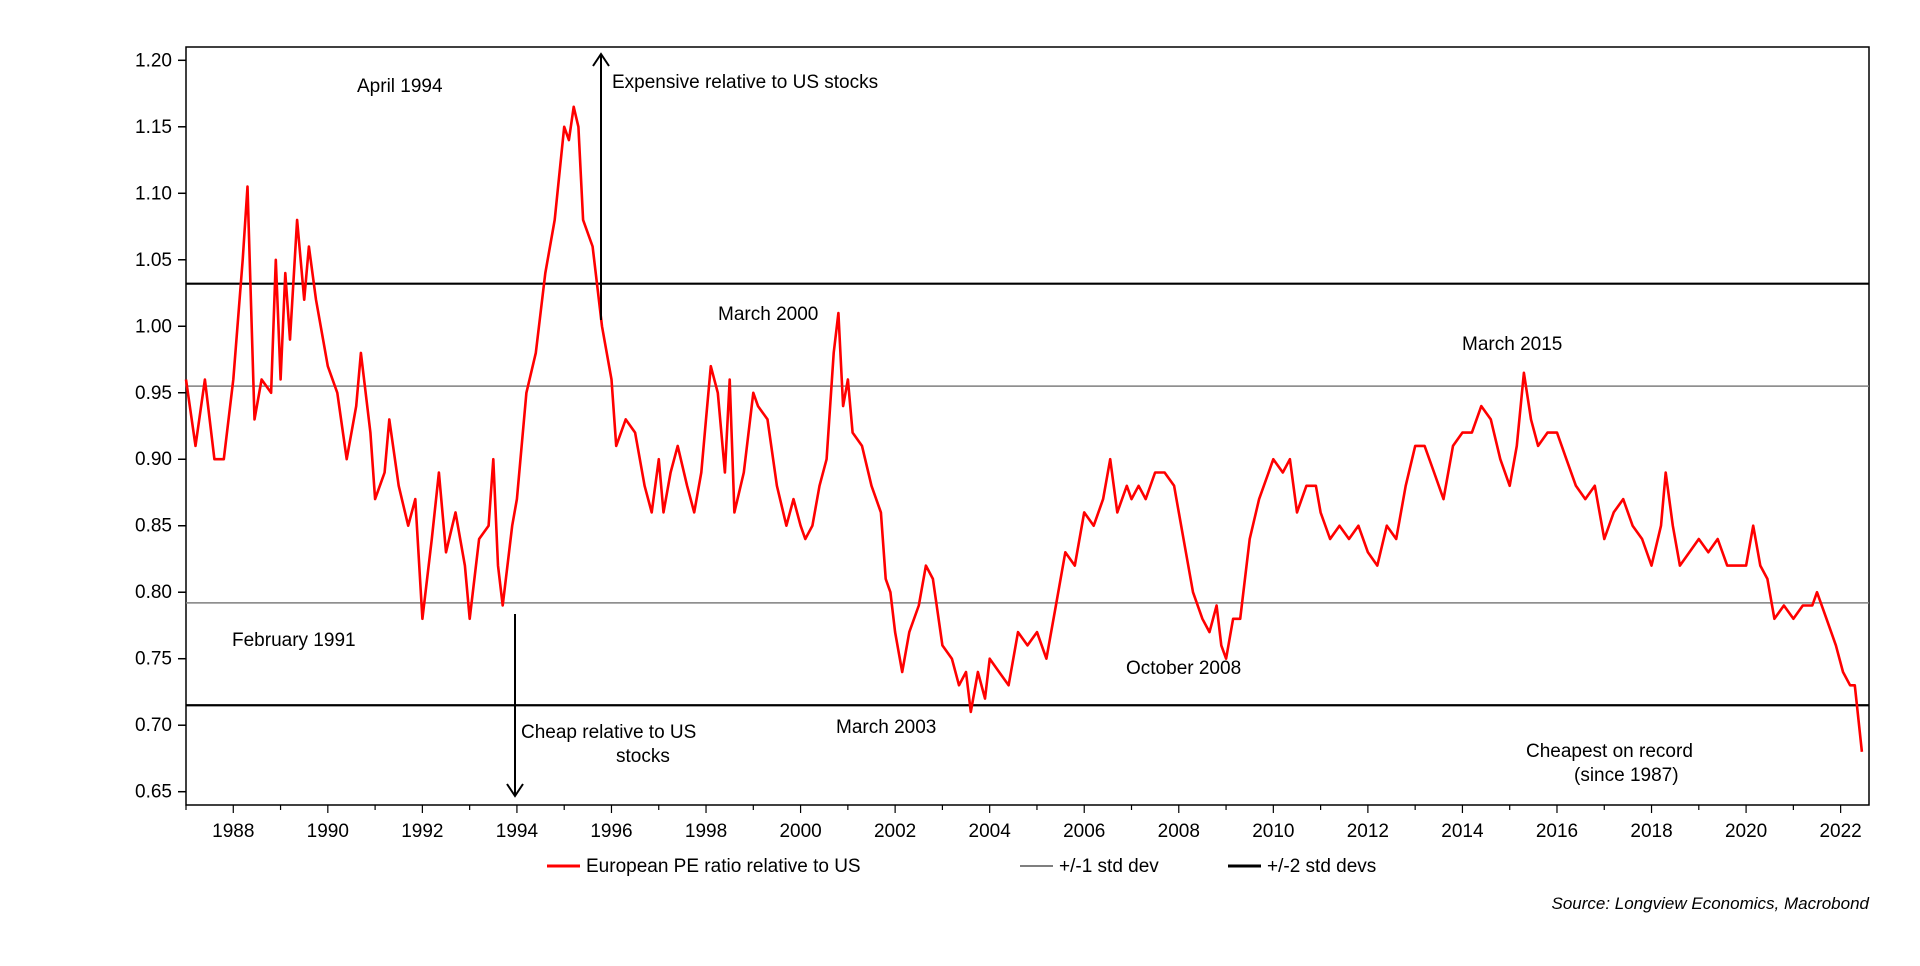 The image size is (1920, 966). I want to click on x-tick-label: 2004, so click(990, 831).